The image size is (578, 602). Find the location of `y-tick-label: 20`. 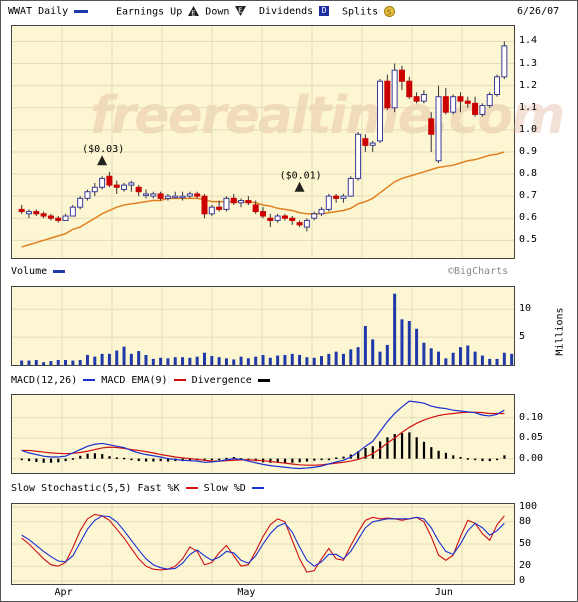

y-tick-label: 20 is located at coordinates (525, 566).